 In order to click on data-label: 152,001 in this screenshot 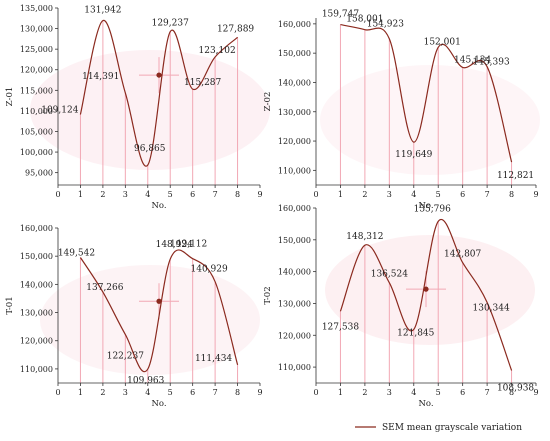, I will do `click(442, 42)`.